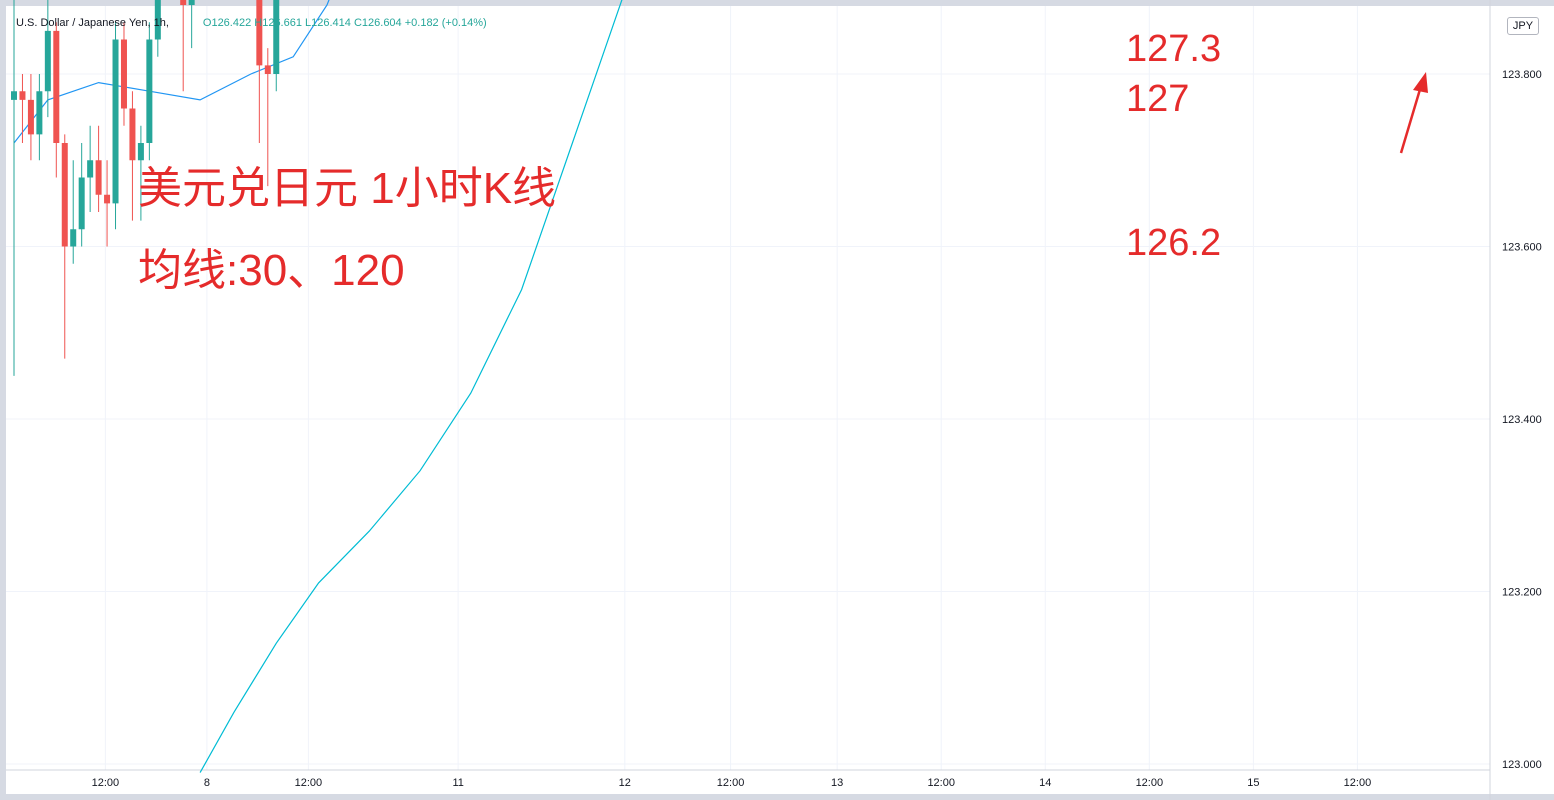 This screenshot has width=1554, height=800. Describe the element at coordinates (1420, 82) in the screenshot. I see `arrow-head` at that location.